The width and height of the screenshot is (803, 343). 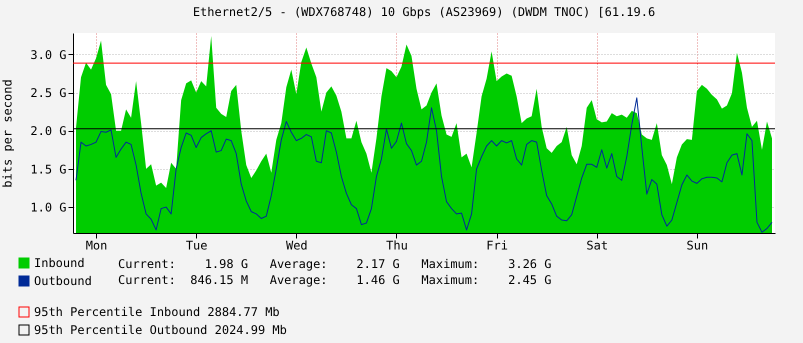 What do you see at coordinates (497, 245) in the screenshot?
I see `x-tick-label: Fri` at bounding box center [497, 245].